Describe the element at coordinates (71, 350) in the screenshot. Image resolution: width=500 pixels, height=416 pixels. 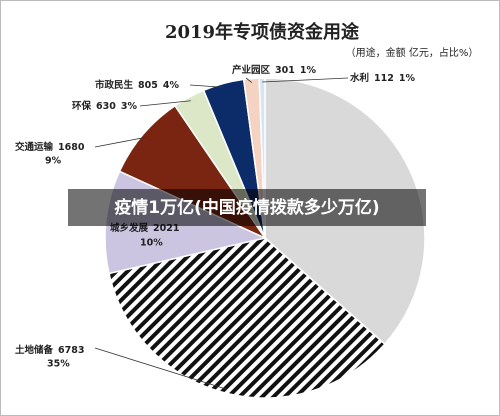
I see `value-label: 6783` at that location.